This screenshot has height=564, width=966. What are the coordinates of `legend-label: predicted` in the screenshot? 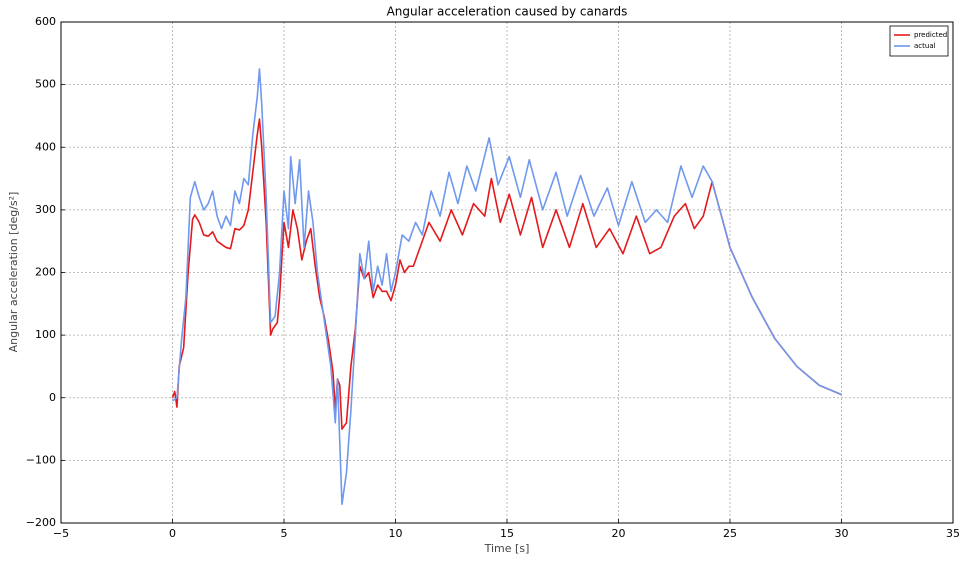 It's located at (930, 35).